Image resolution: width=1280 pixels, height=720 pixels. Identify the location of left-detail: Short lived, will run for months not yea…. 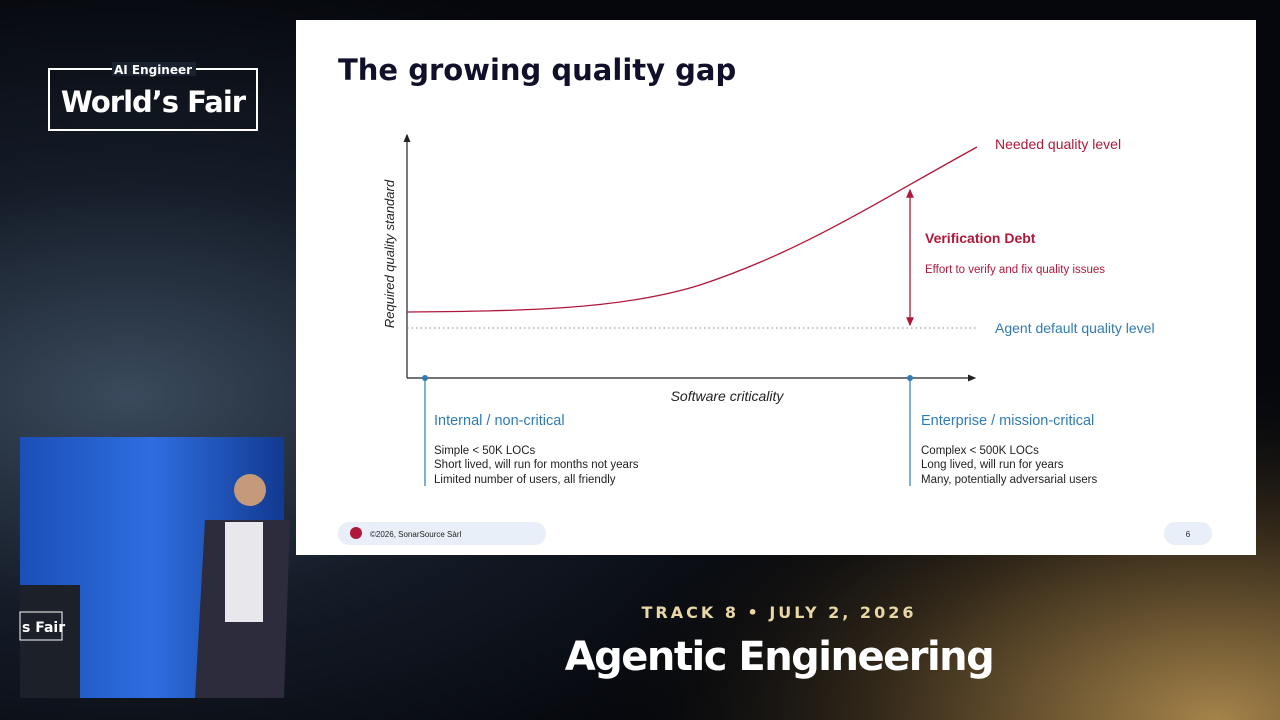
(536, 465).